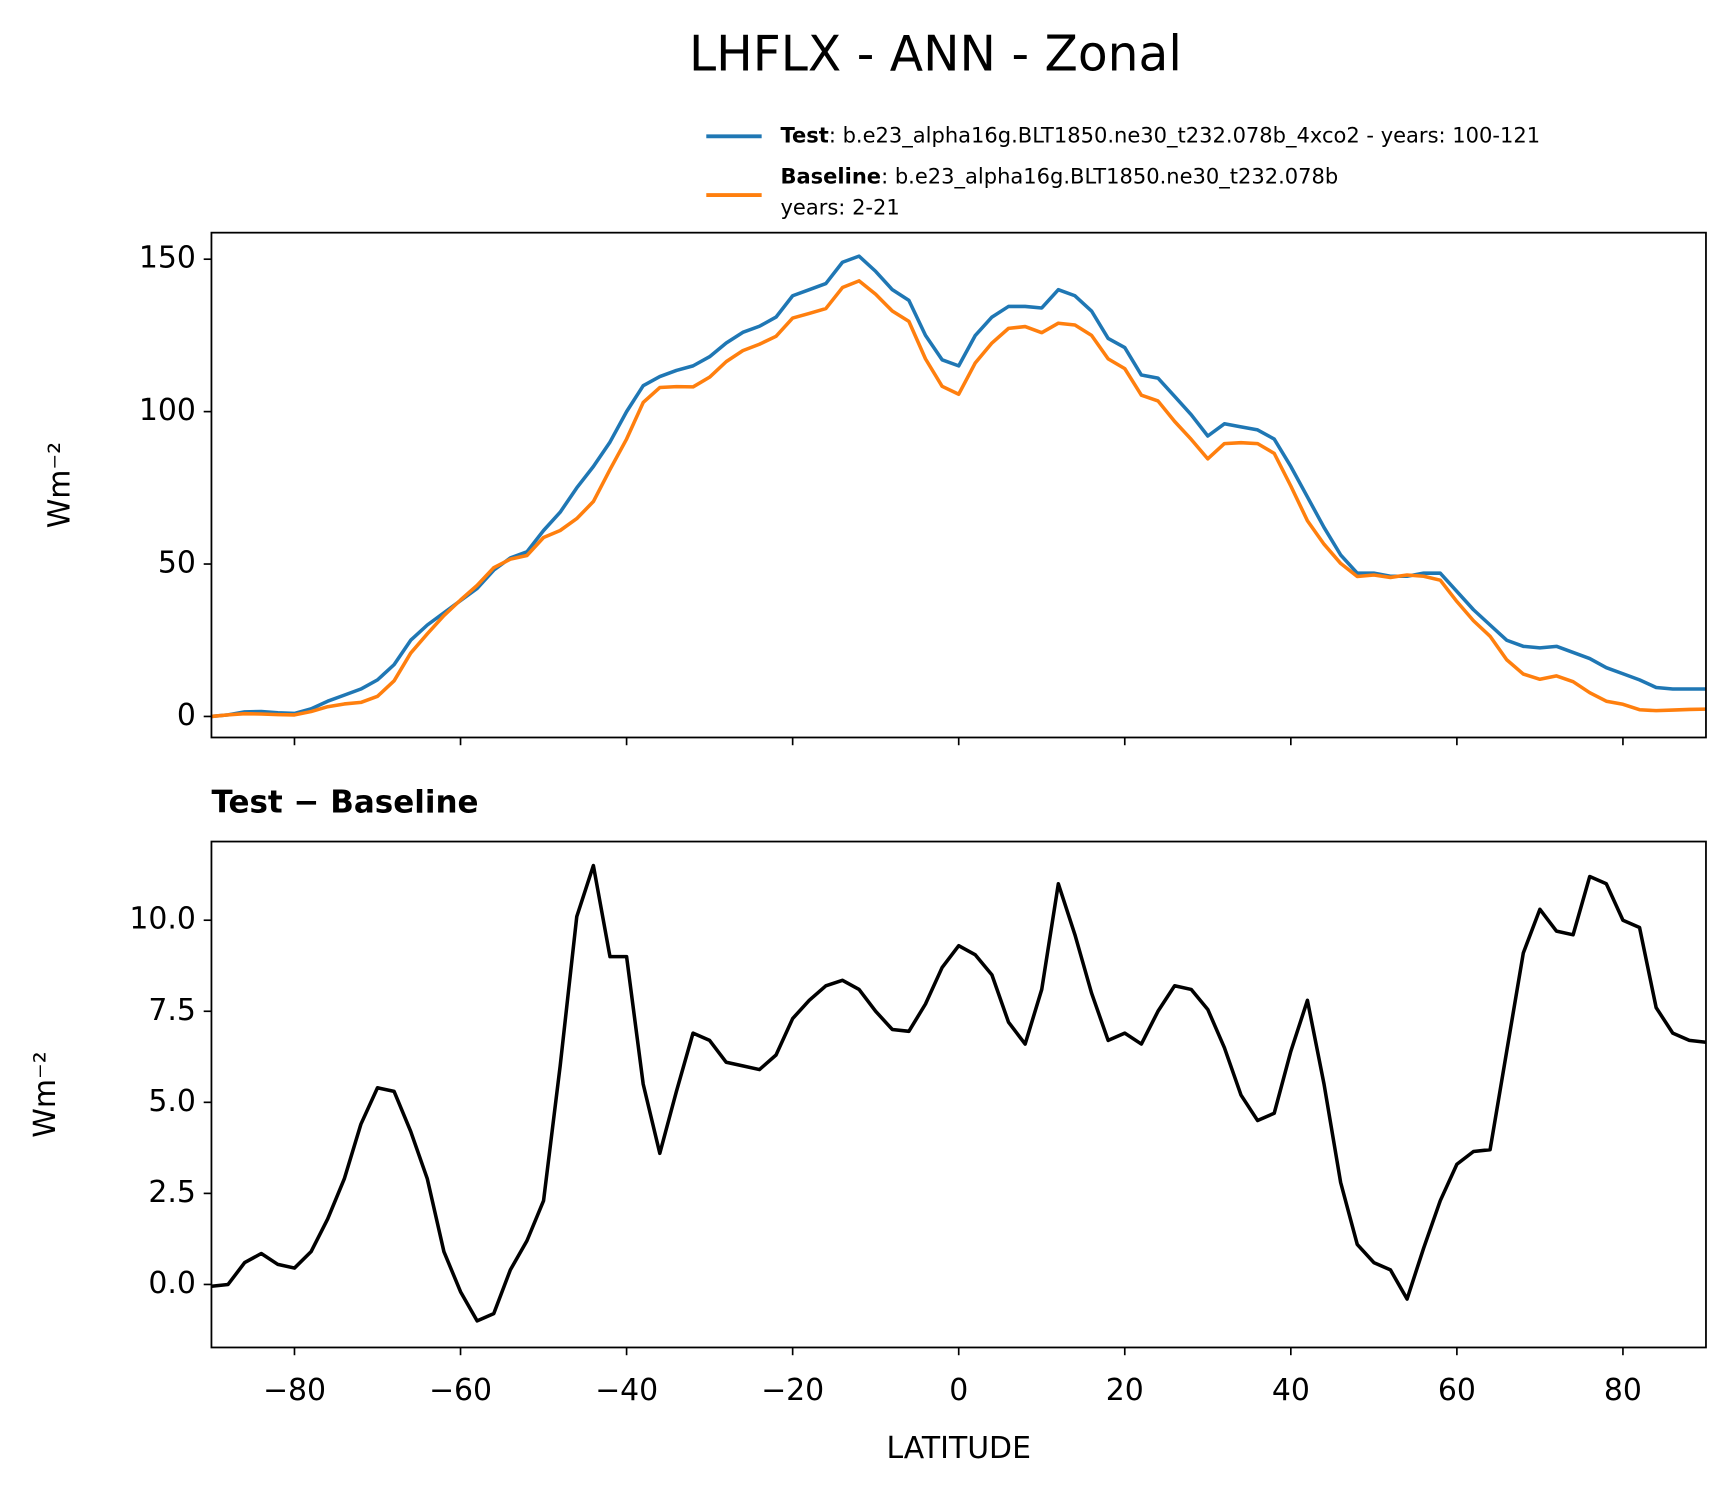  Describe the element at coordinates (958, 1448) in the screenshot. I see `x-axis-label: LATITUDE` at that location.